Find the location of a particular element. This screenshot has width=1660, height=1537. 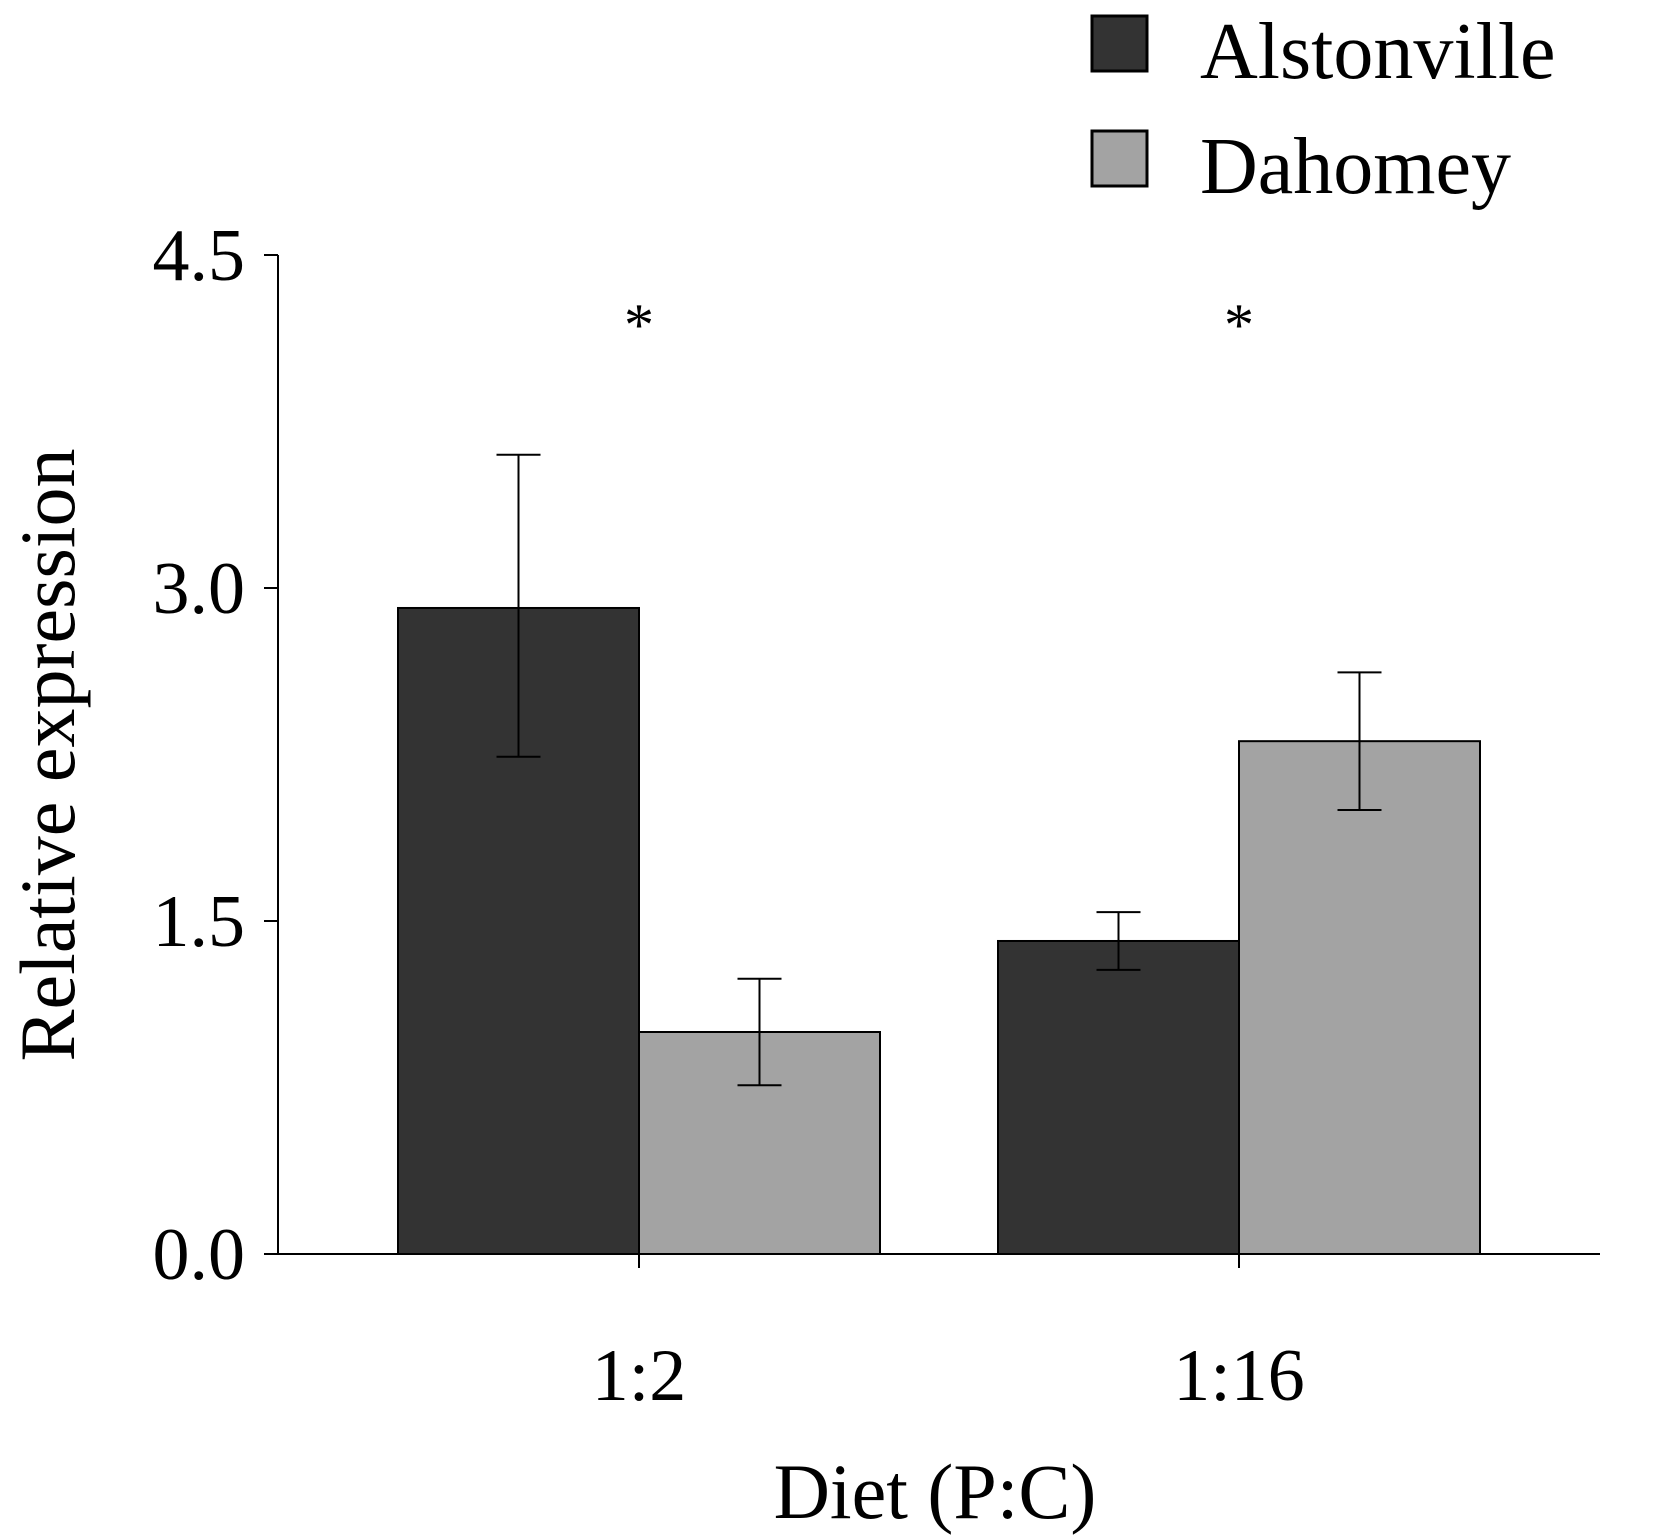

significance-mark-1-2: * is located at coordinates (639, 325).